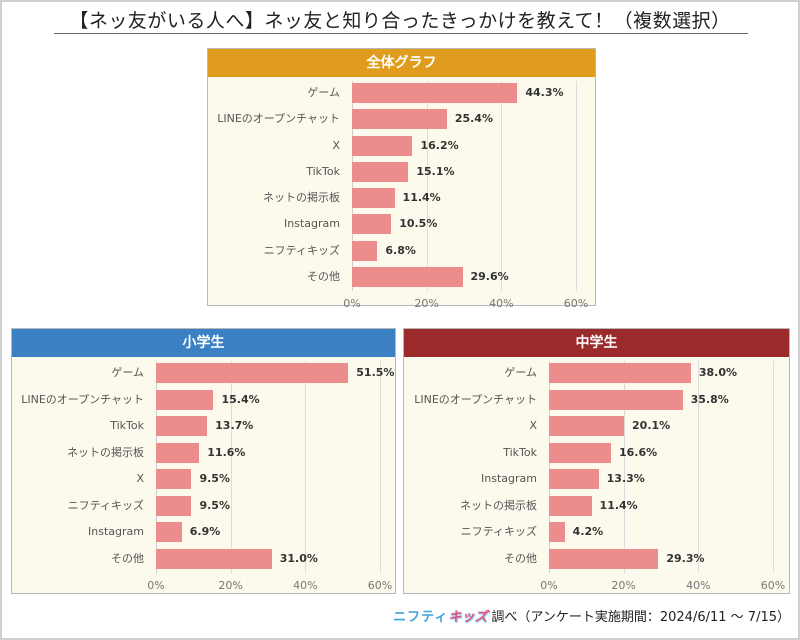  I want to click on value-label: 6.9%, so click(205, 531).